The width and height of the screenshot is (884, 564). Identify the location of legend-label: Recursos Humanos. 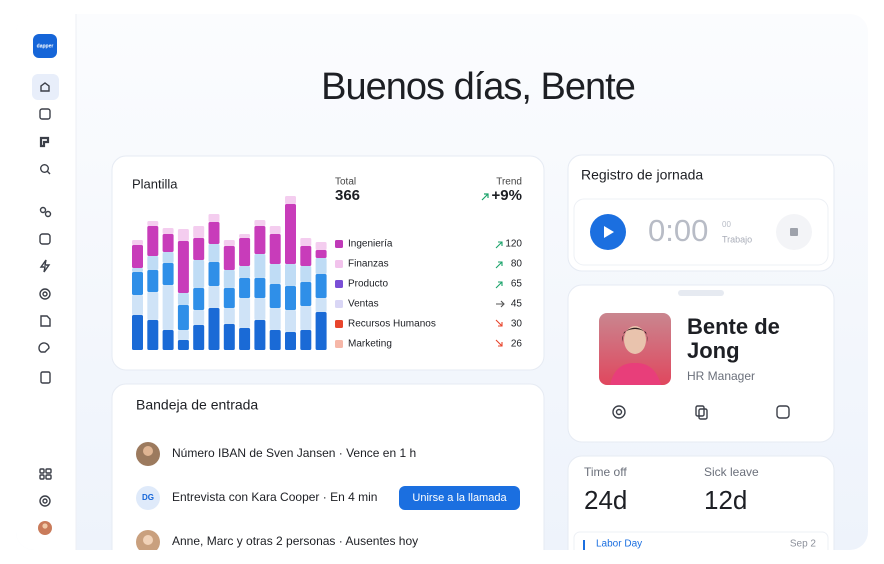
(392, 324).